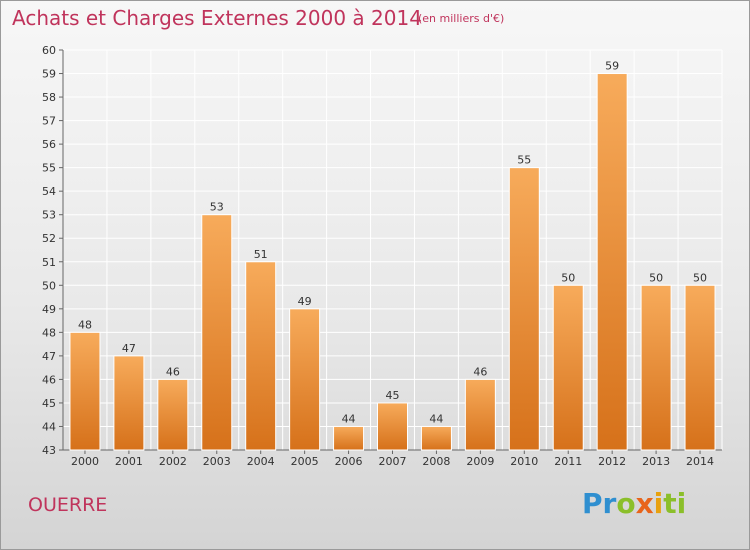  What do you see at coordinates (261, 461) in the screenshot?
I see `x-tick-label: 2004` at bounding box center [261, 461].